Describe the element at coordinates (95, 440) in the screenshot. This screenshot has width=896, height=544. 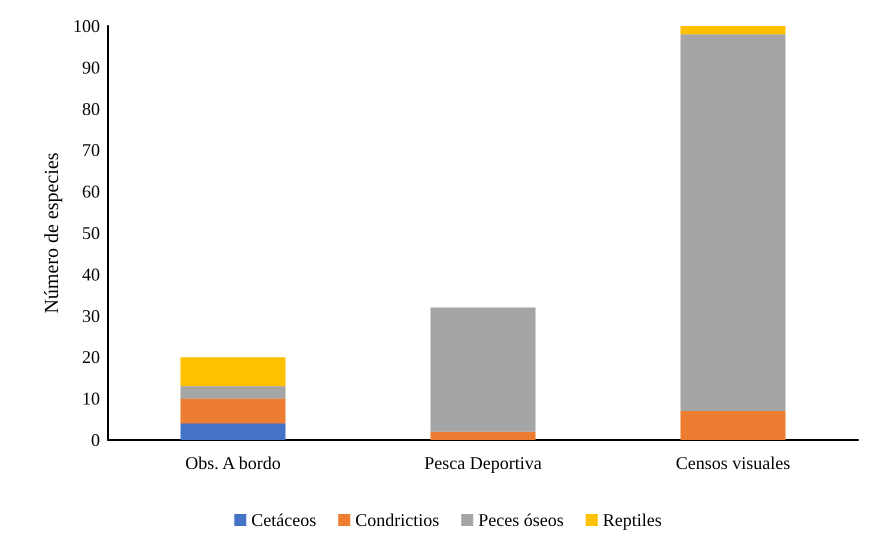
I see `y-tick-label: 0` at that location.